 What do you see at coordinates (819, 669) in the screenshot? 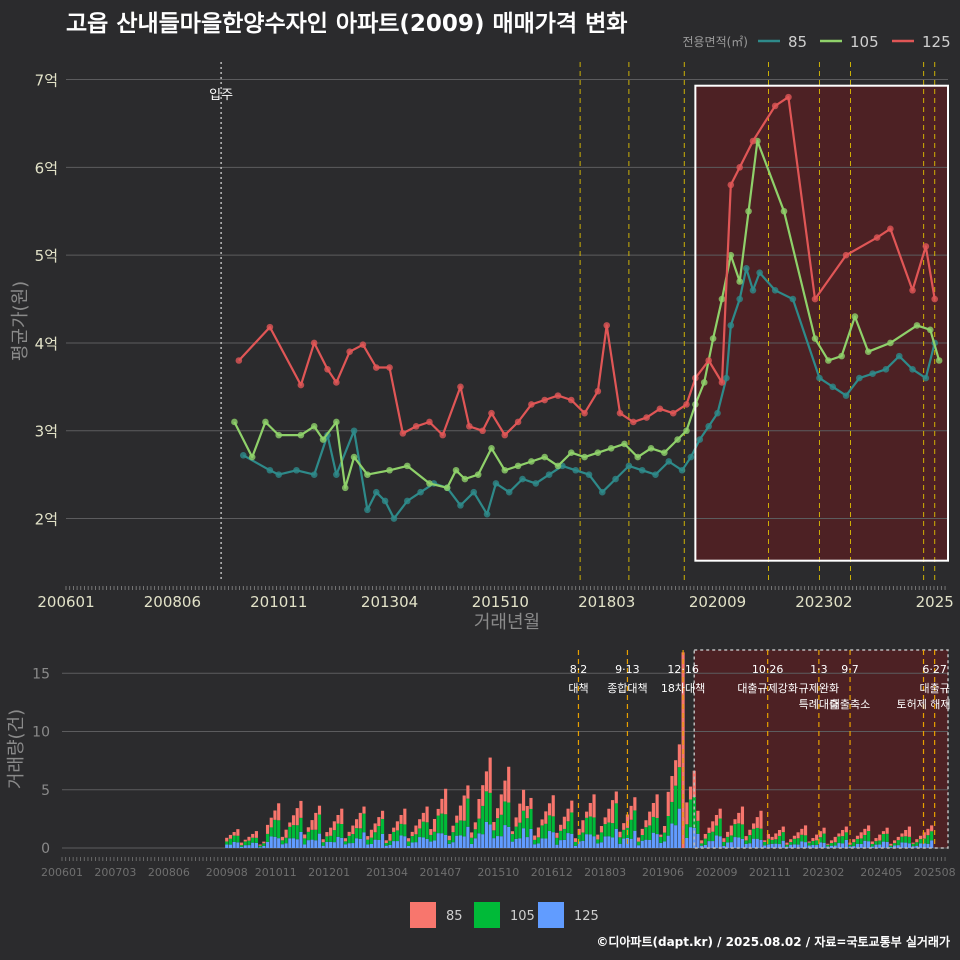
I see `policy-date-label: 1·3` at bounding box center [819, 669].